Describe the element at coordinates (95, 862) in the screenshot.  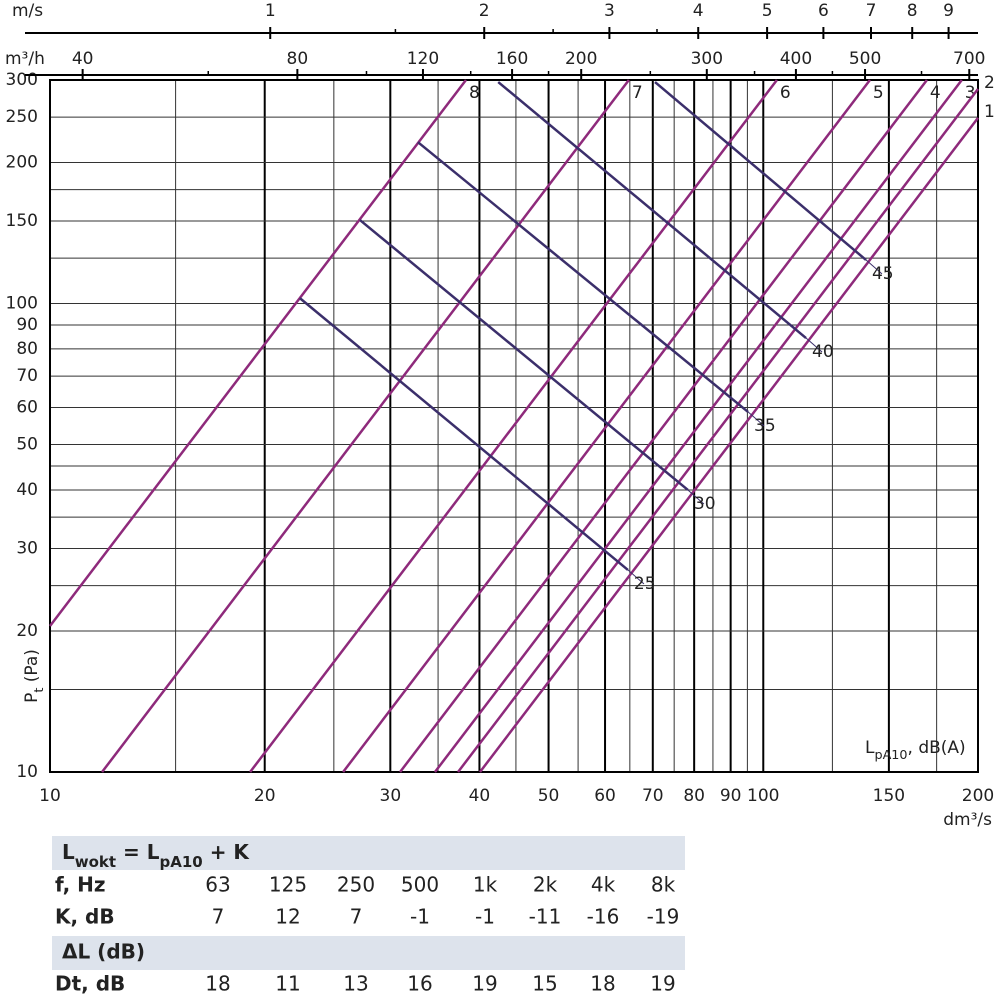
I see `text-part: wokt` at that location.